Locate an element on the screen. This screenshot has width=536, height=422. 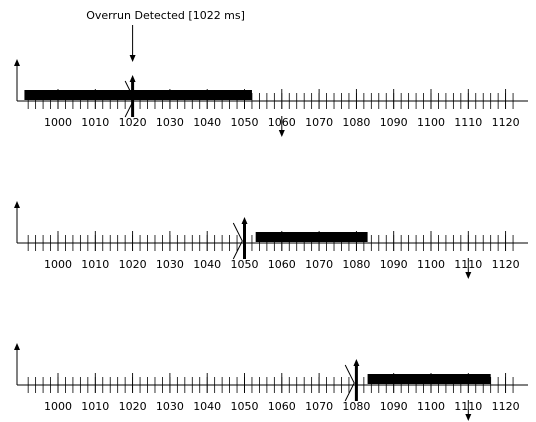
overrun-label: Overrun Detected [1022 ms] is located at coordinates (165, 15).